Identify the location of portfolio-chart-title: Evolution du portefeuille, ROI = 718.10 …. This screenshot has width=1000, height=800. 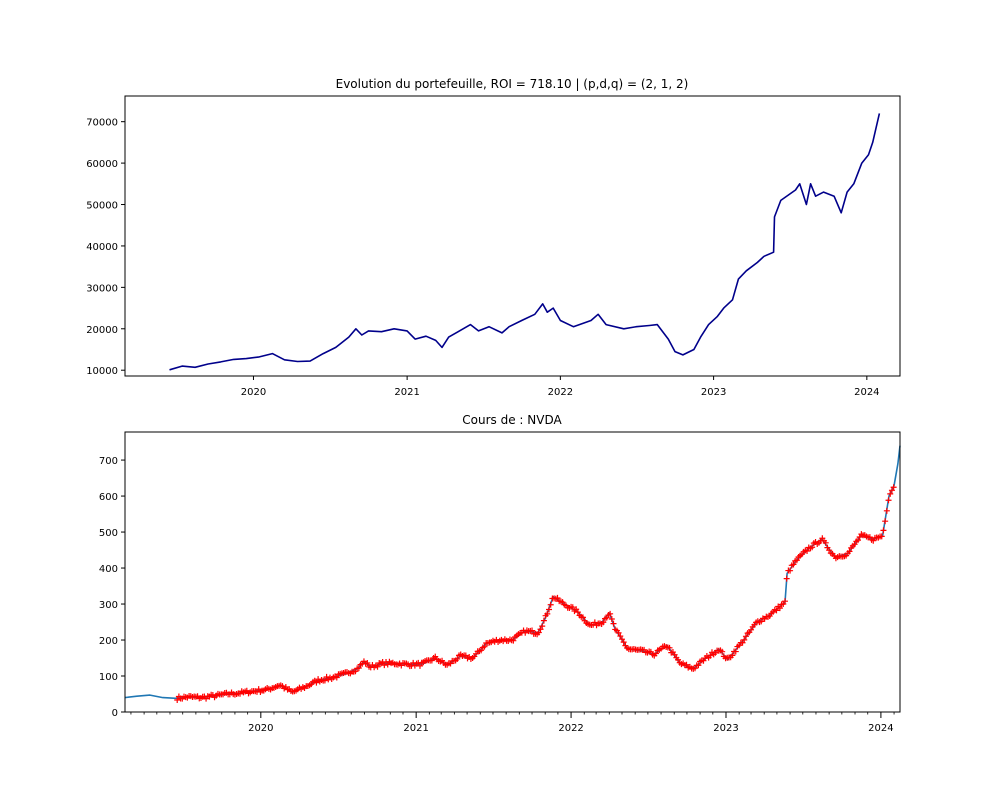
(512, 84).